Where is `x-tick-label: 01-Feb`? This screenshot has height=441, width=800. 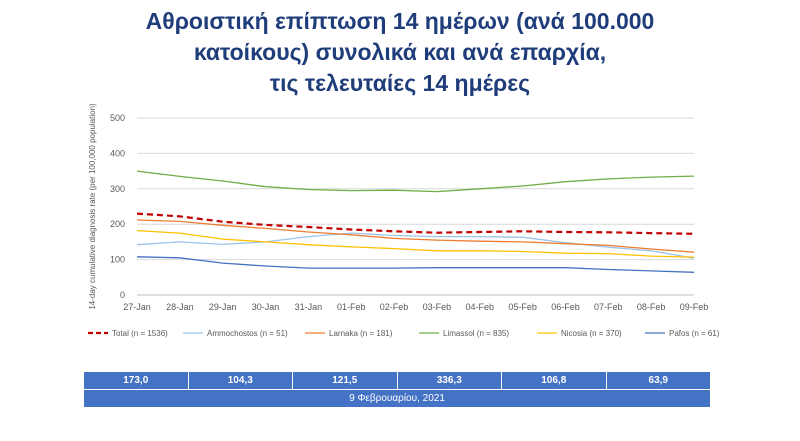 x-tick-label: 01-Feb is located at coordinates (351, 307).